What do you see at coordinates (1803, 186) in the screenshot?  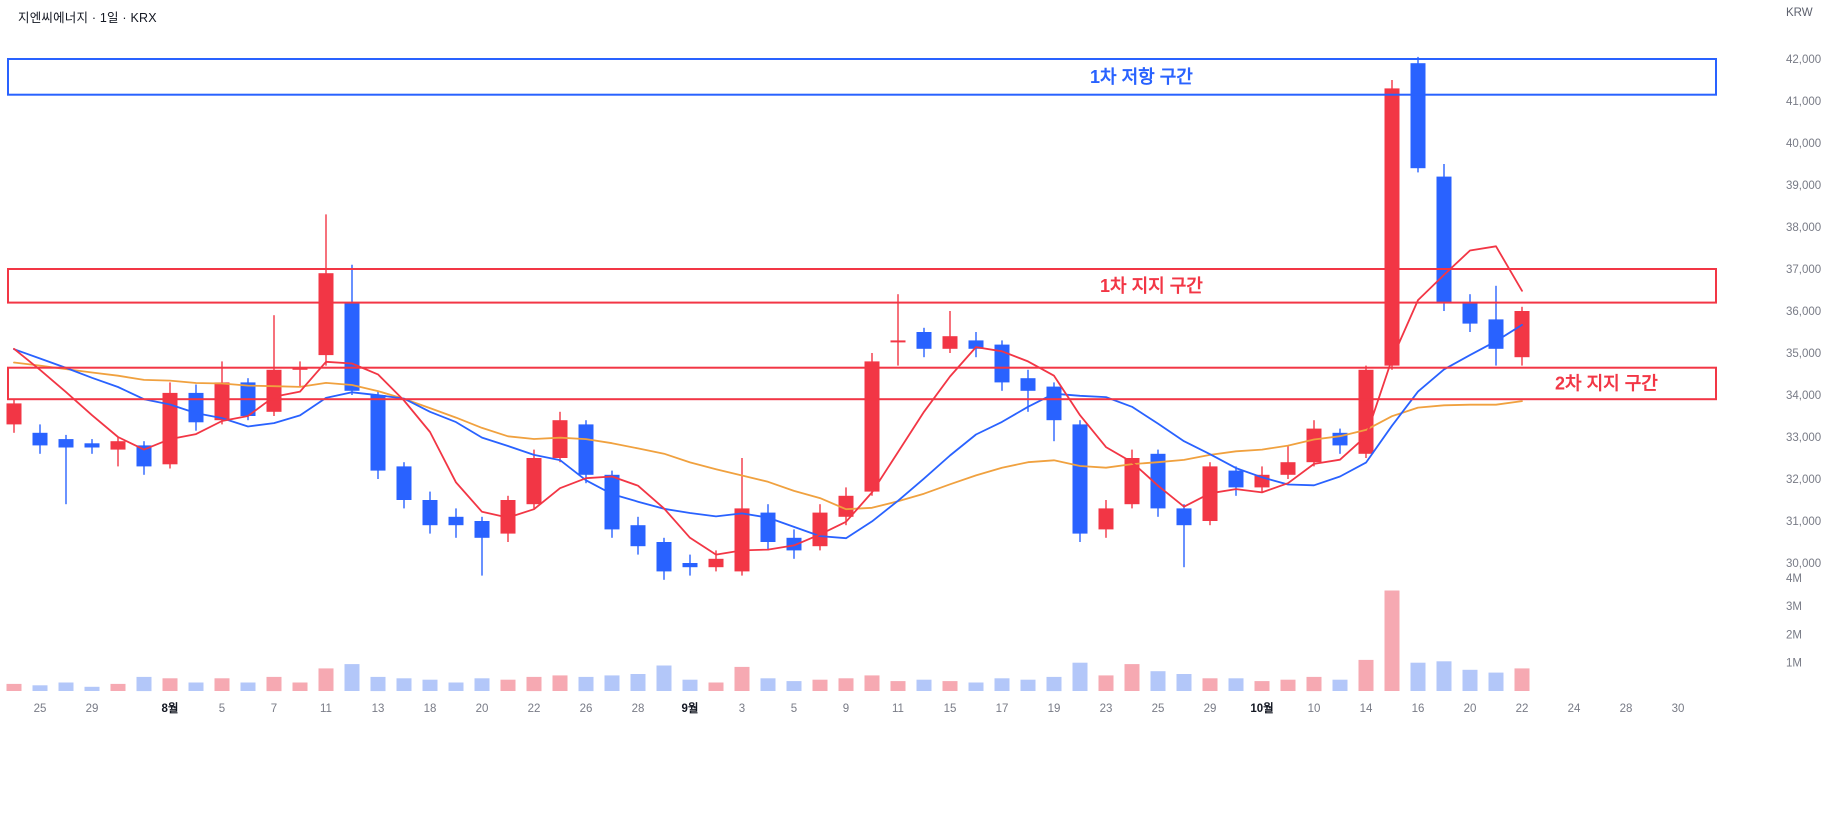 I see `price-tick-label: 39,000` at bounding box center [1803, 186].